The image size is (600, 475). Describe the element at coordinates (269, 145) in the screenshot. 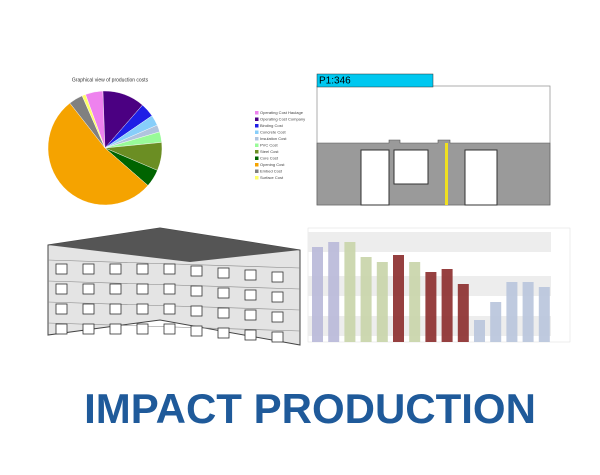

I see `legend-label: PVC Cost` at that location.